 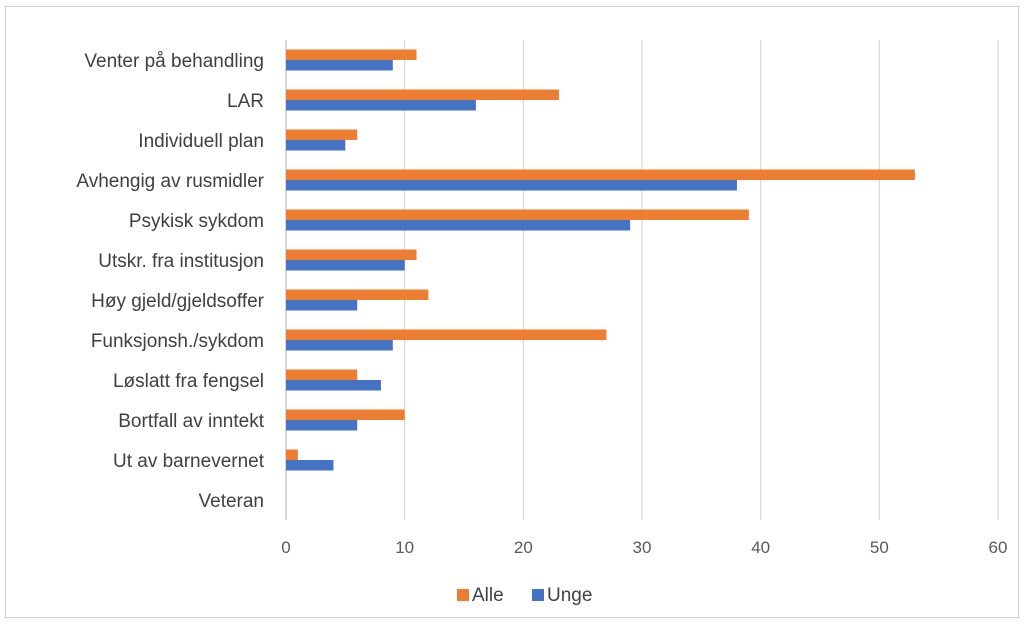 I want to click on category-label: Løslatt fra fengsel, so click(x=188, y=381).